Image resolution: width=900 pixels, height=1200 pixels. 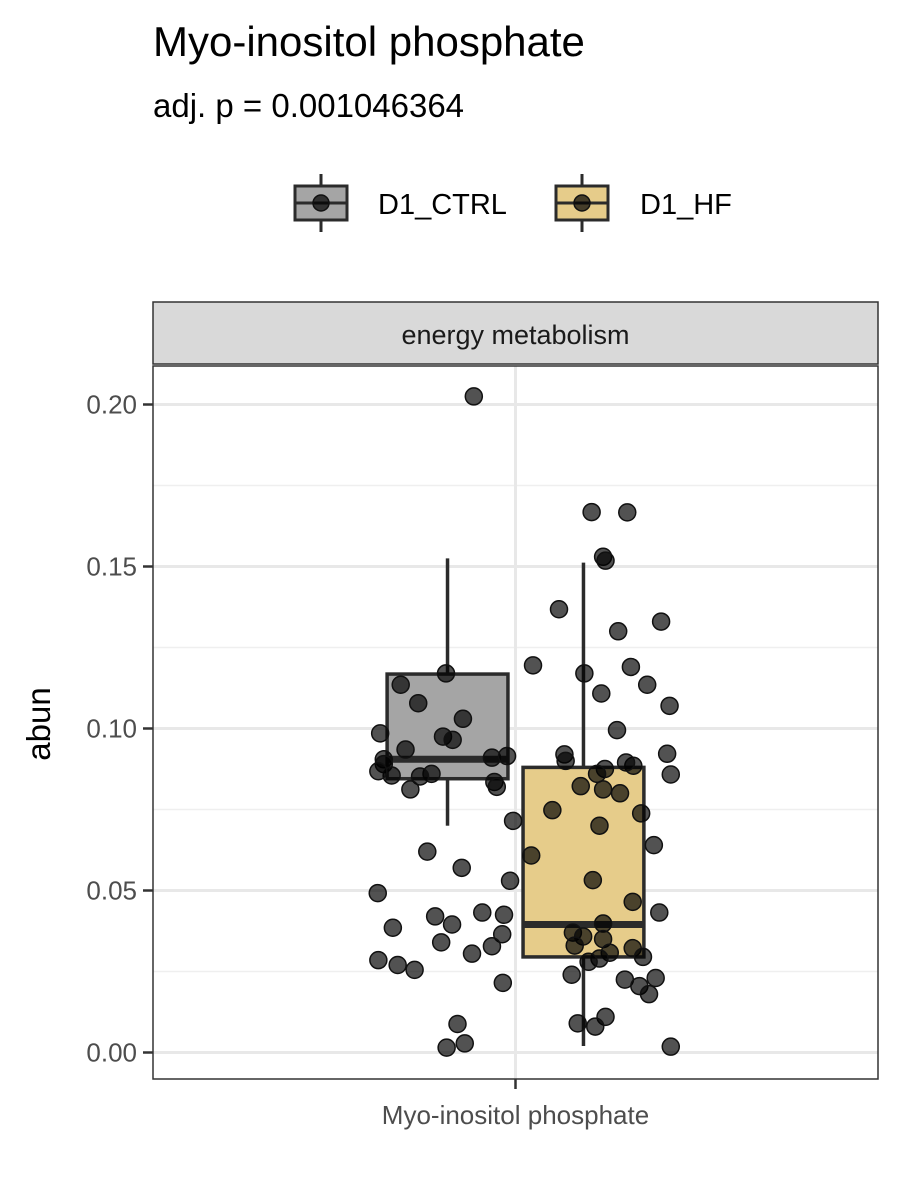 What do you see at coordinates (512, 203) in the screenshot?
I see `legend: D1_CTRL D1_HF` at bounding box center [512, 203].